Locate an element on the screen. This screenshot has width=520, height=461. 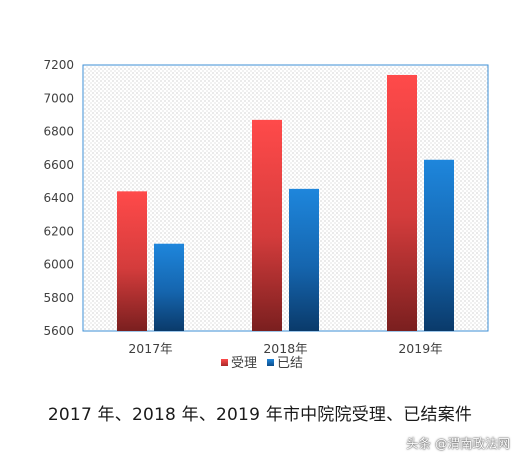
y-tick-label: 5600 is located at coordinates (58, 331).